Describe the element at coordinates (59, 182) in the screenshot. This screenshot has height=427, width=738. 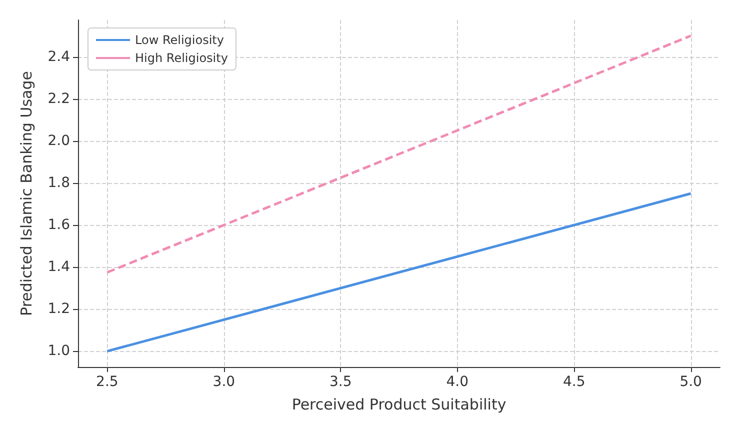
I see `y-tick-label: 1.8` at that location.